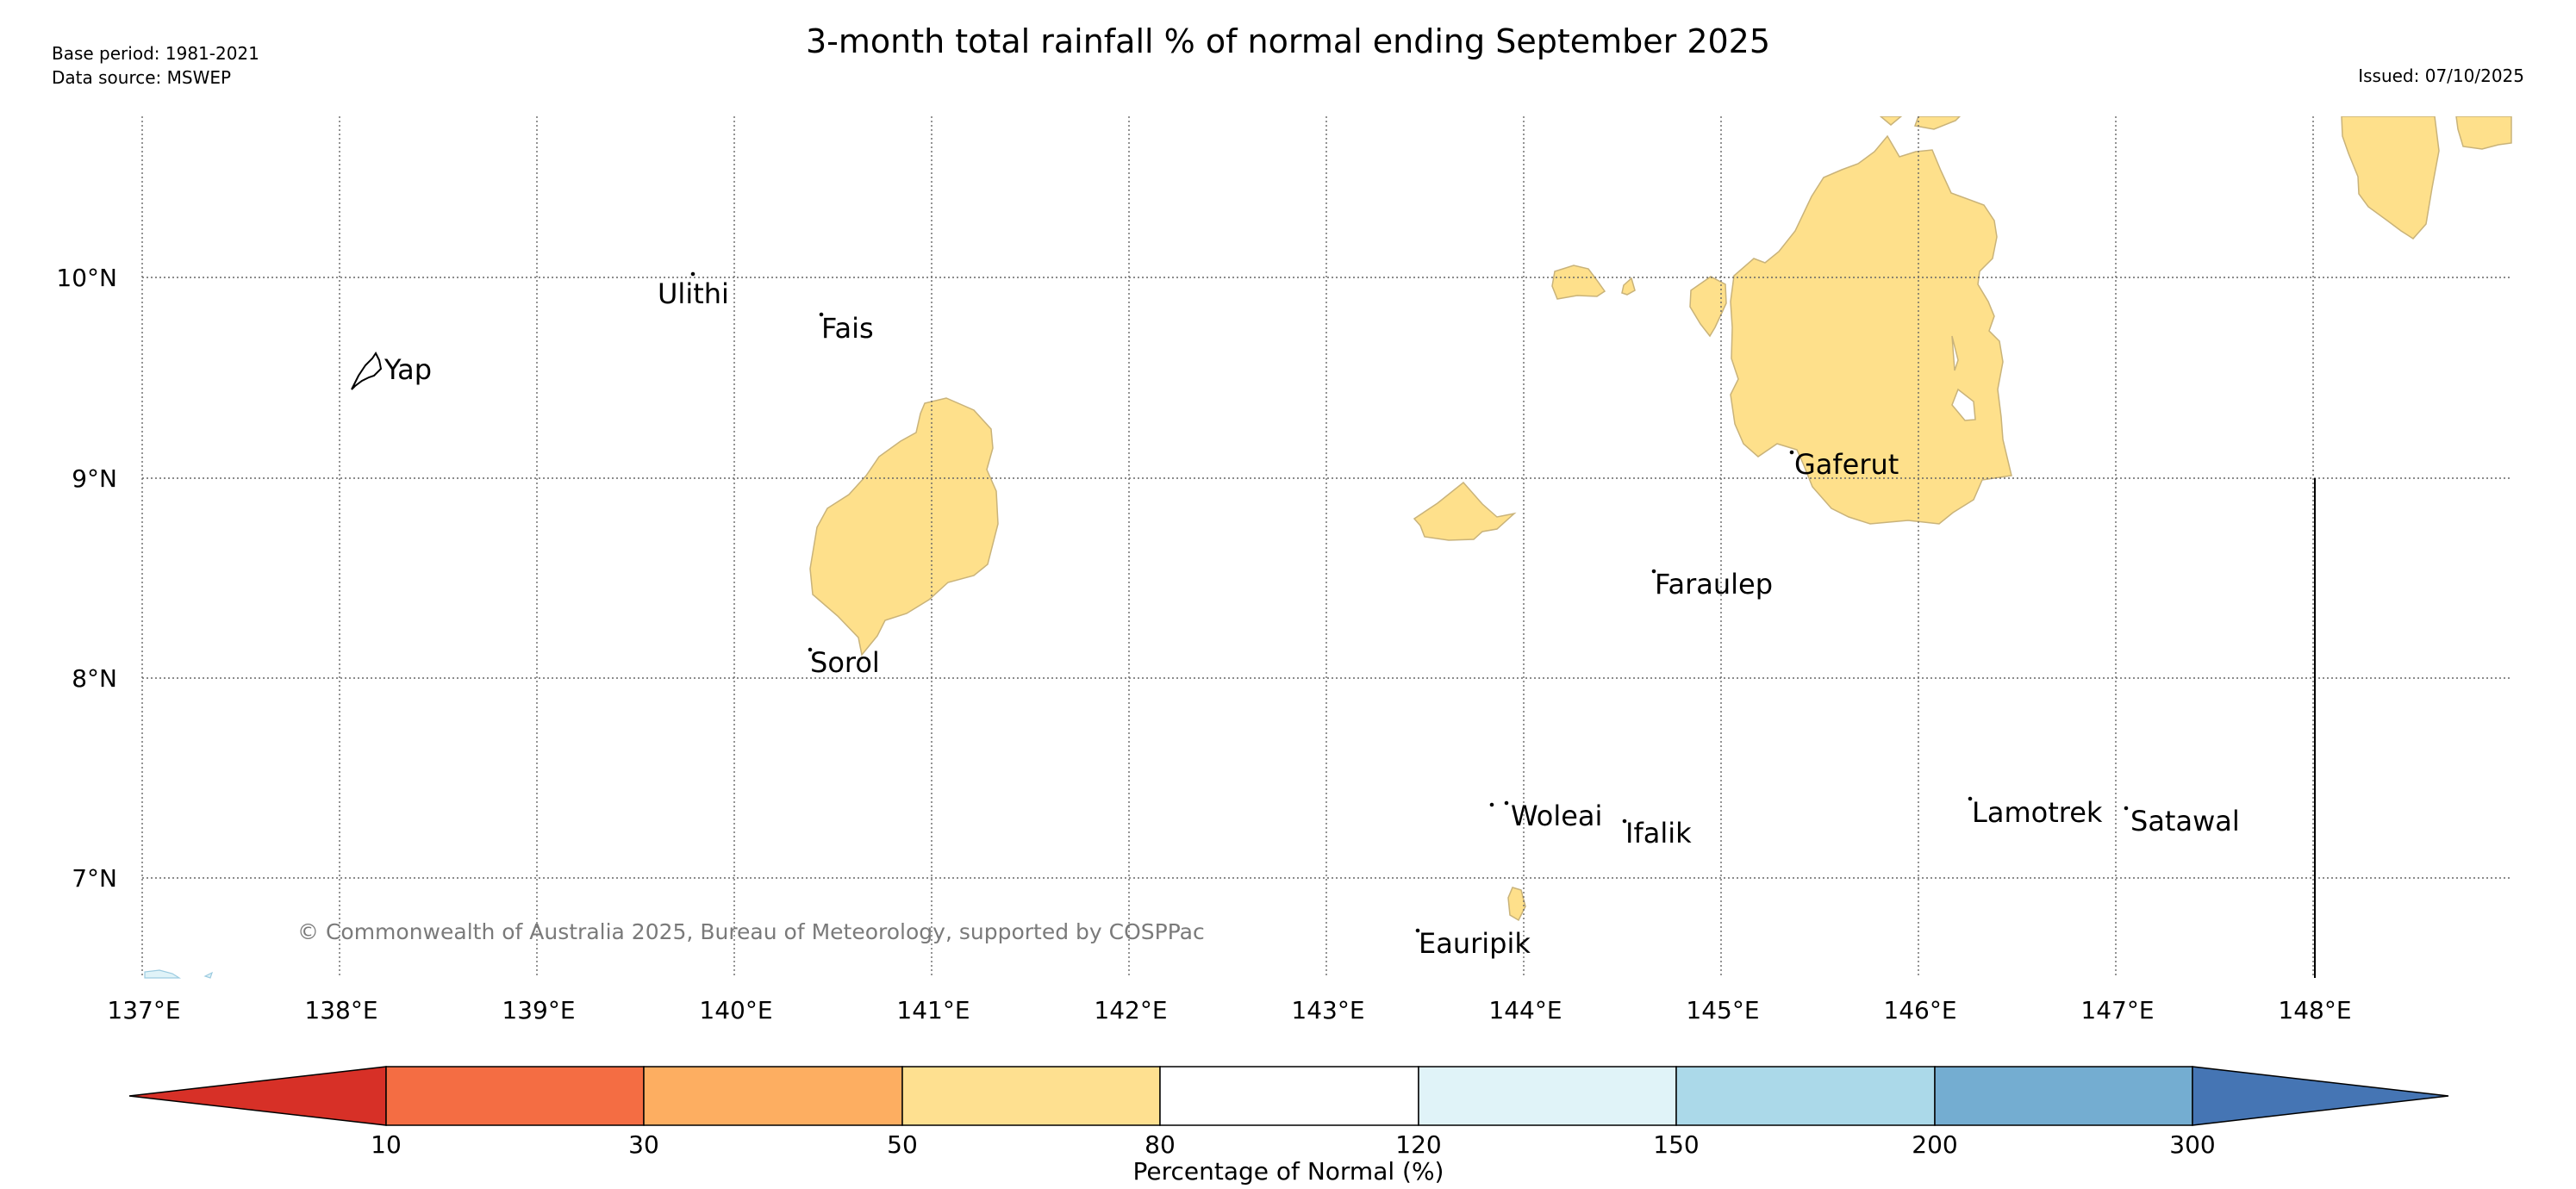 Image resolution: width=2576 pixels, height=1189 pixels. I want to click on colorbar-tick-80: 80, so click(1160, 1145).